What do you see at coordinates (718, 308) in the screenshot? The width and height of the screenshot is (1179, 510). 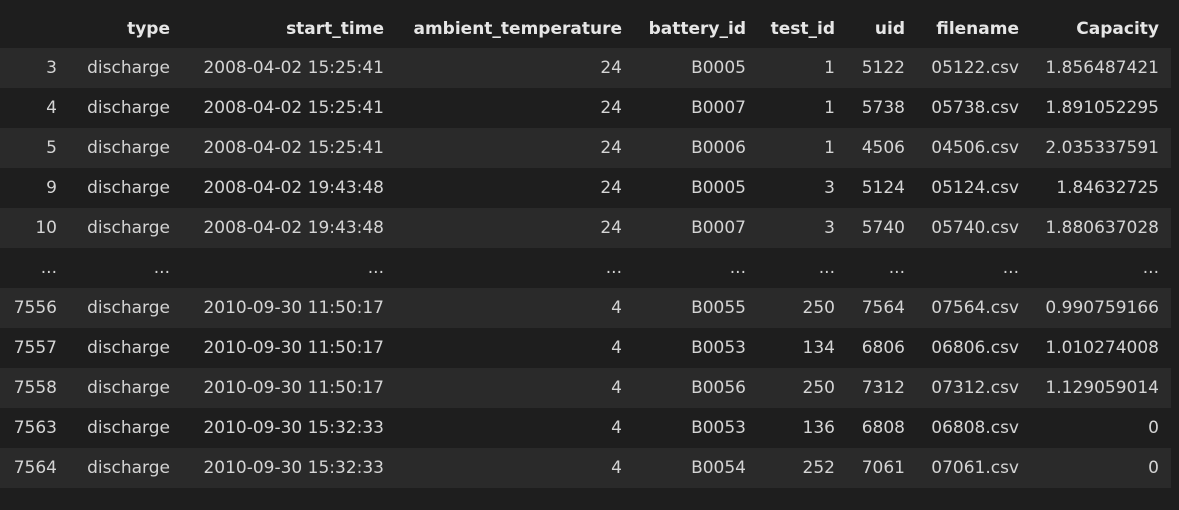 I see `cell-battery-id: B0055` at bounding box center [718, 308].